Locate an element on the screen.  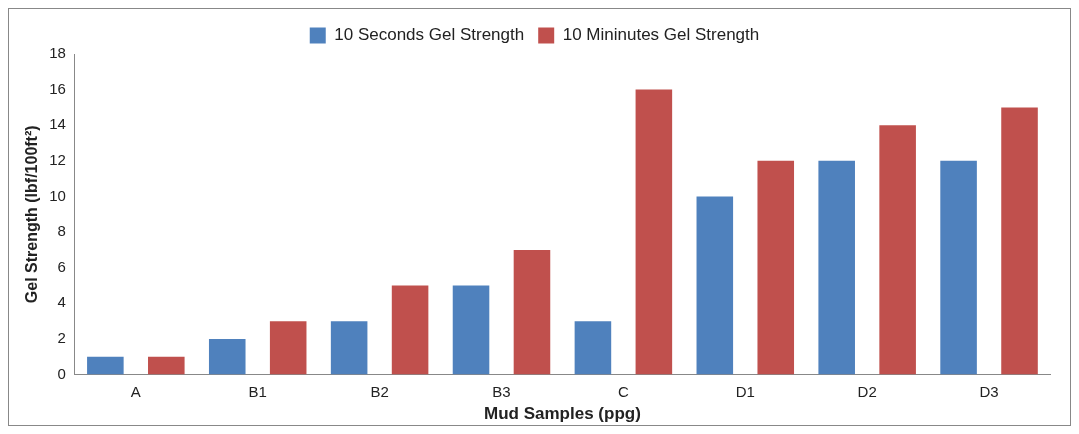
y-tick-label: 10 is located at coordinates (57, 195).